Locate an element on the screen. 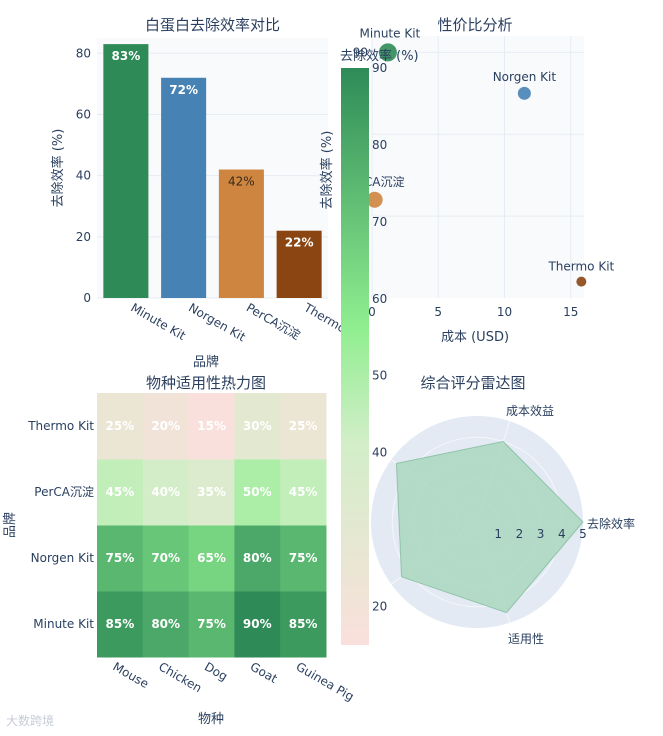  bar-data-label: 42% is located at coordinates (241, 182).